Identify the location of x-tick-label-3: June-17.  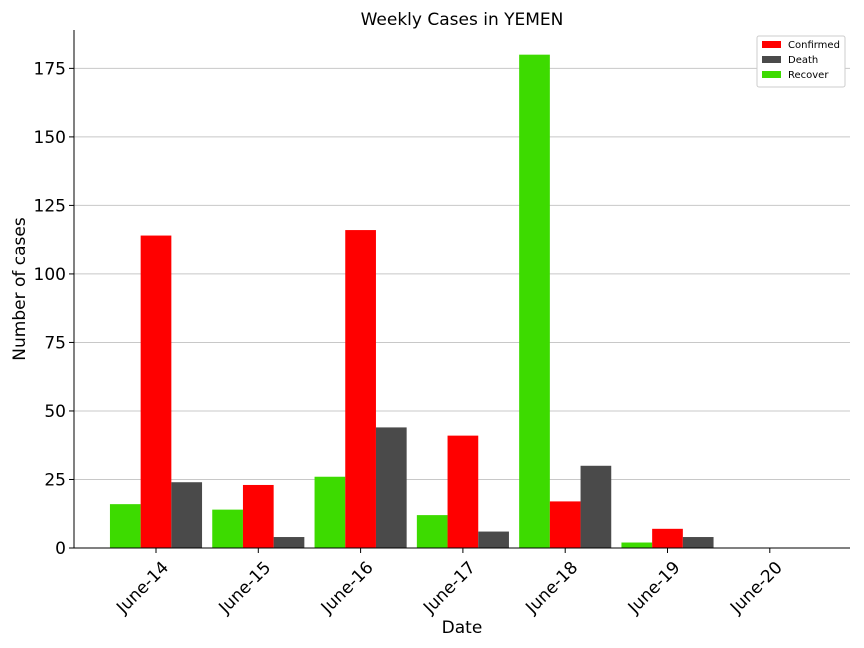
(449, 588).